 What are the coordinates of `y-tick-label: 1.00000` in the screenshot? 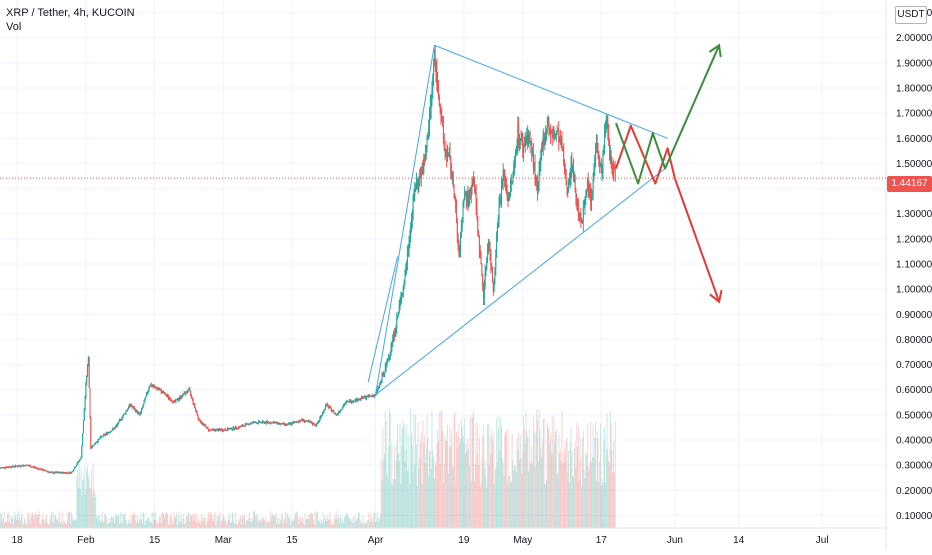 It's located at (914, 290).